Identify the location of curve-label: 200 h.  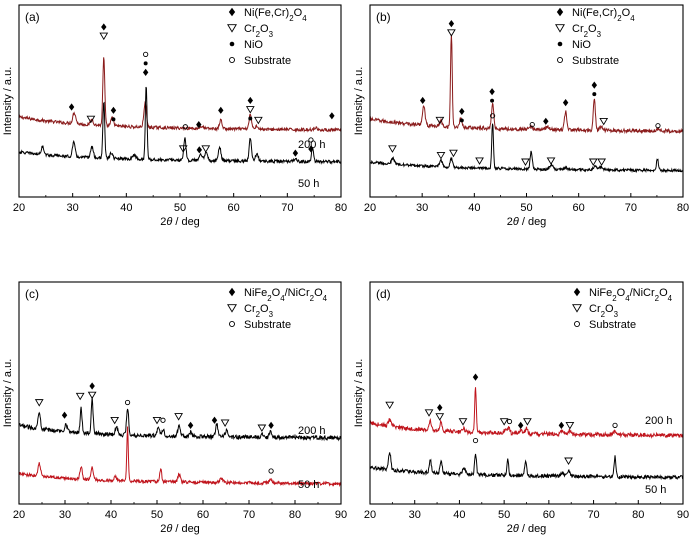
(659, 421).